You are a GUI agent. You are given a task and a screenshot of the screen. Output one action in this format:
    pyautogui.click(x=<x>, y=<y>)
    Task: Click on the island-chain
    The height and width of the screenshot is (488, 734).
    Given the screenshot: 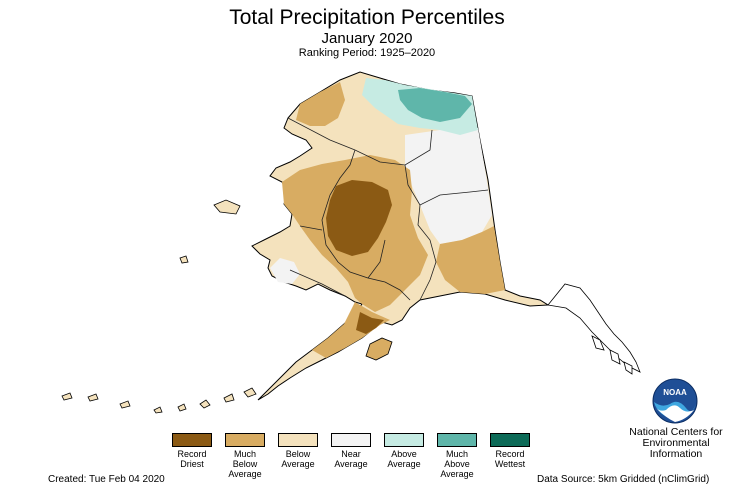 What is the action you would take?
    pyautogui.click(x=159, y=306)
    